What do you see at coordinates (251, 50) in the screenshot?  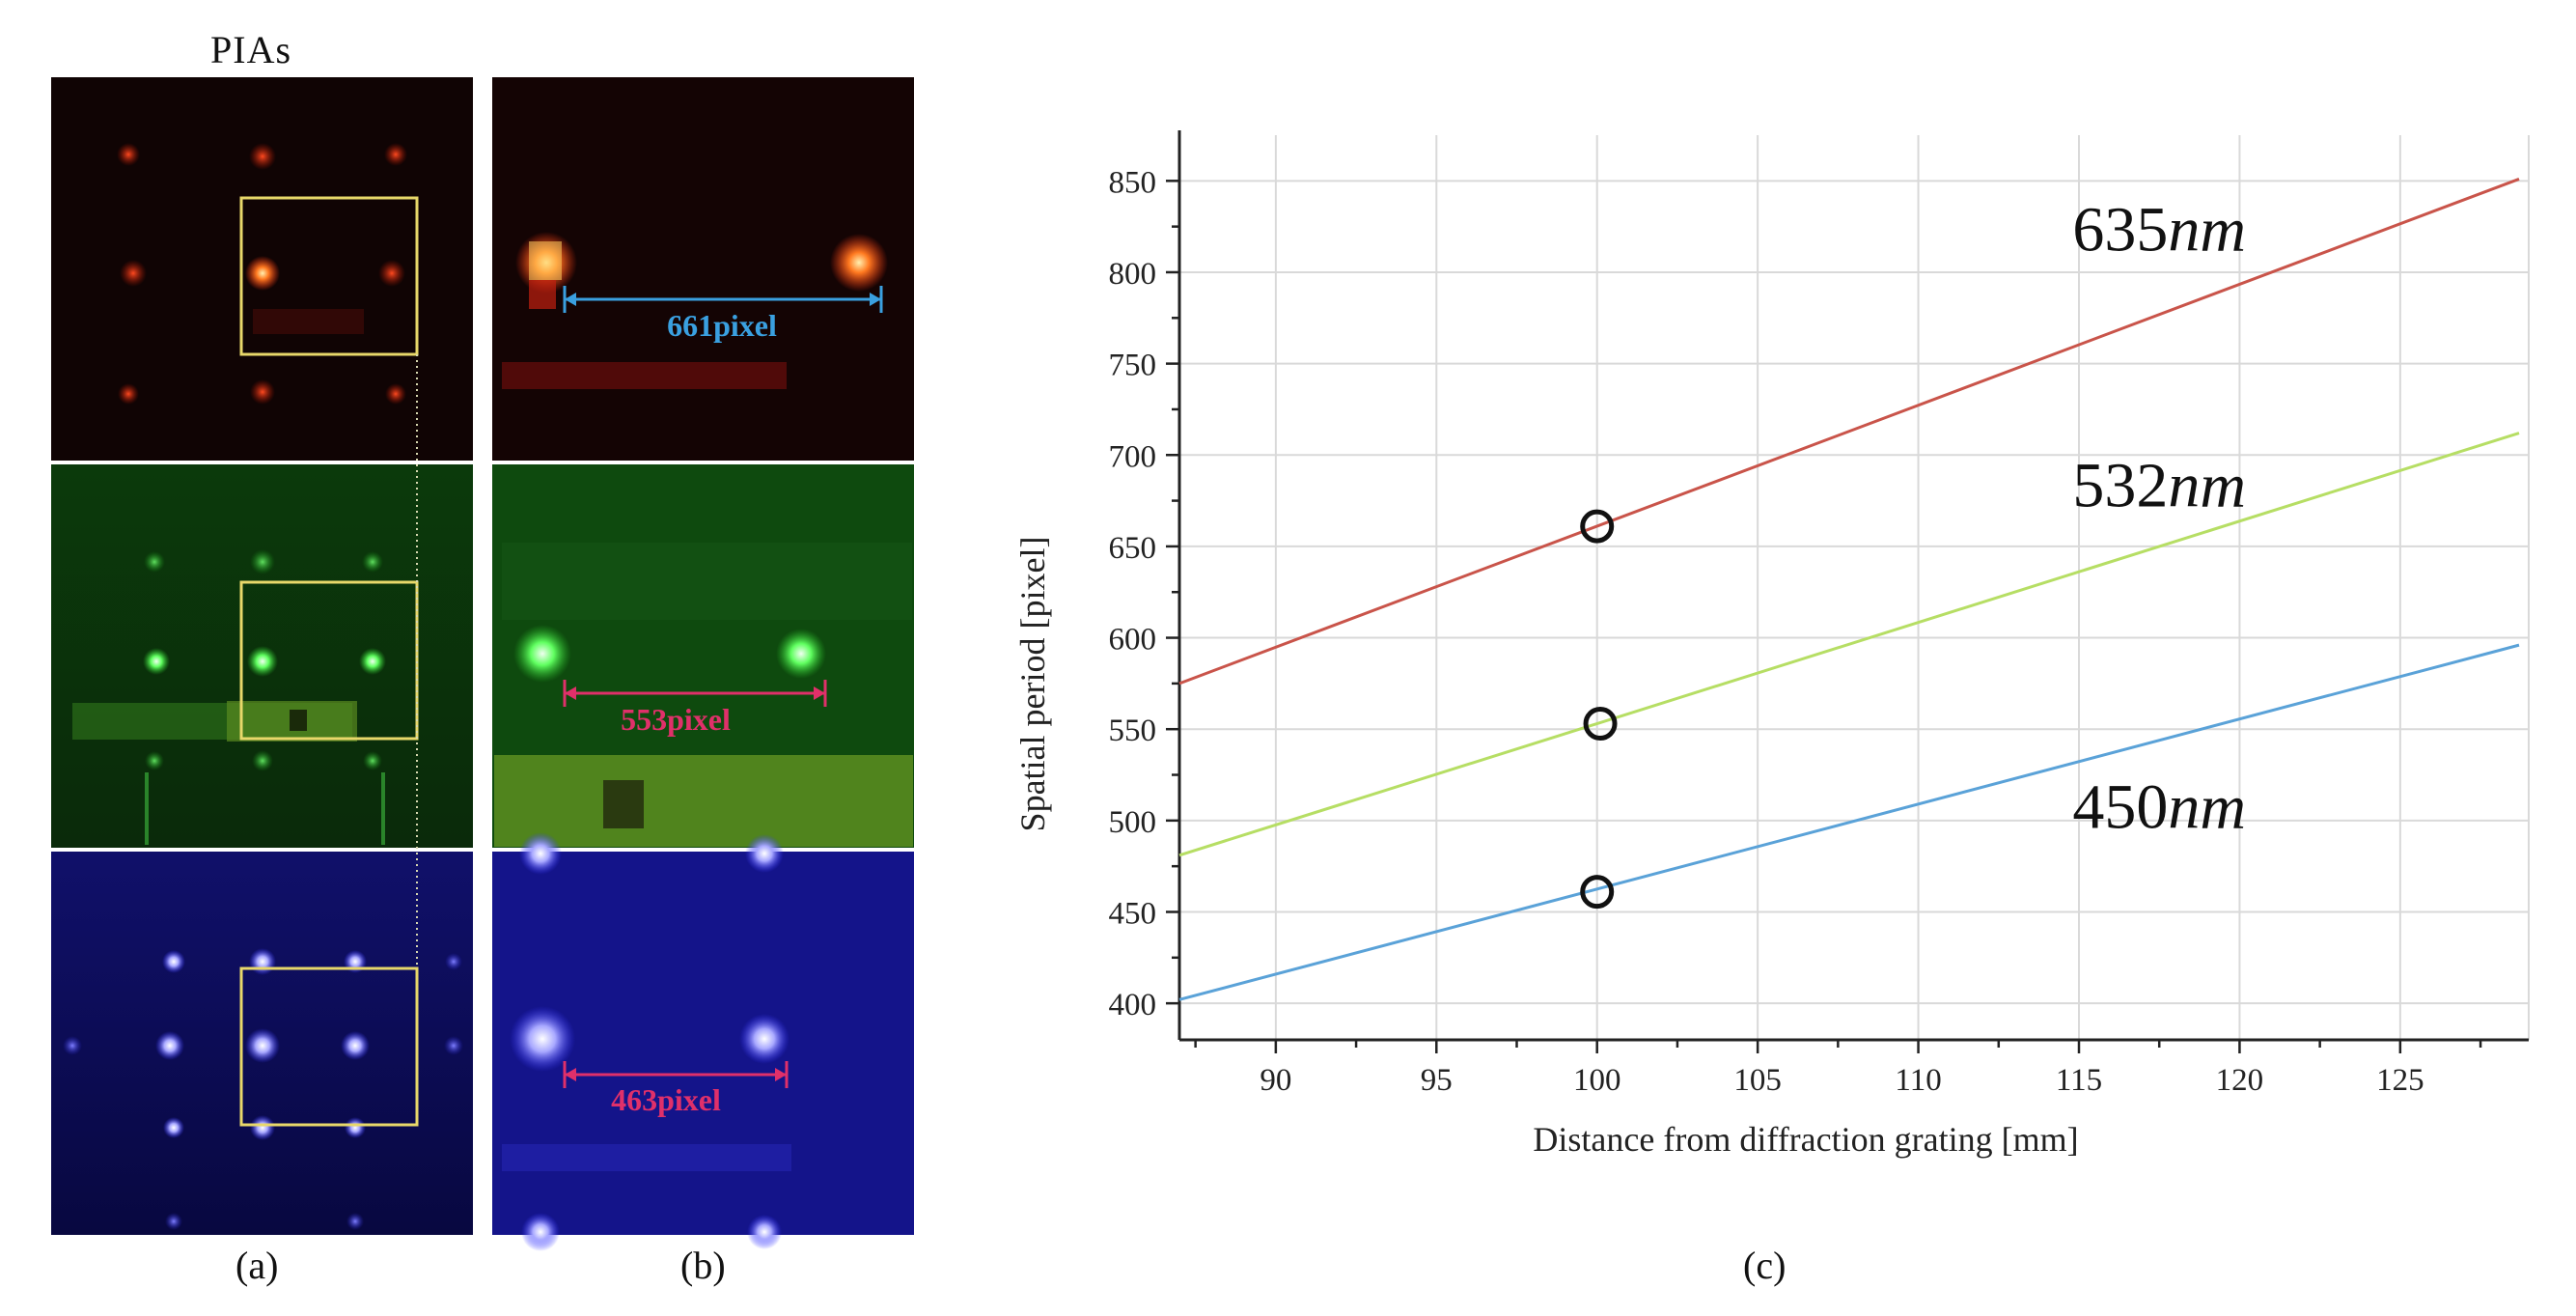 I see `pias-title: PIAs` at bounding box center [251, 50].